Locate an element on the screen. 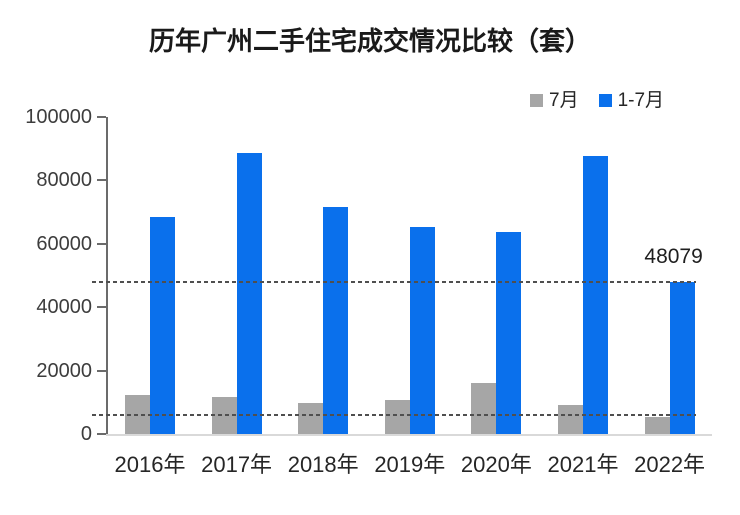 This screenshot has width=740, height=515. legend-label: 1-7月 is located at coordinates (641, 100).